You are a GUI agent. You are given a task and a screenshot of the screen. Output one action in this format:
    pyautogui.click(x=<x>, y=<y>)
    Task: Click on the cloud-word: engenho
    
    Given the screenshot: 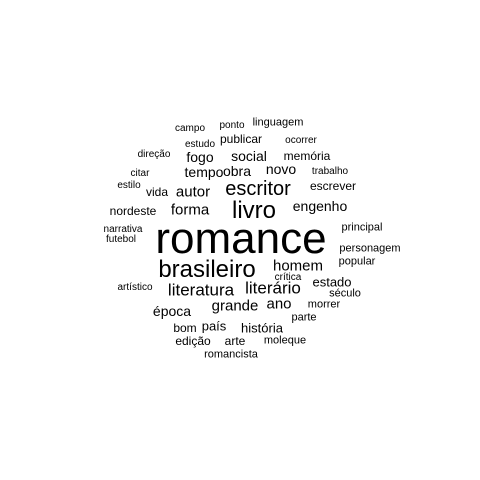 What is the action you would take?
    pyautogui.click(x=320, y=206)
    